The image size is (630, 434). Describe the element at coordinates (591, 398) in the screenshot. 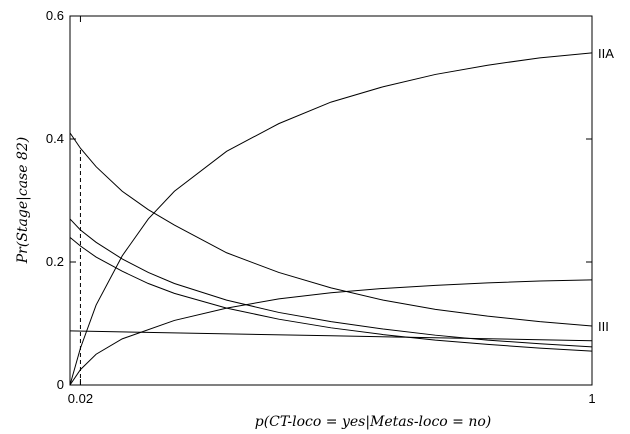

I see `x-tick-label: 1` at that location.